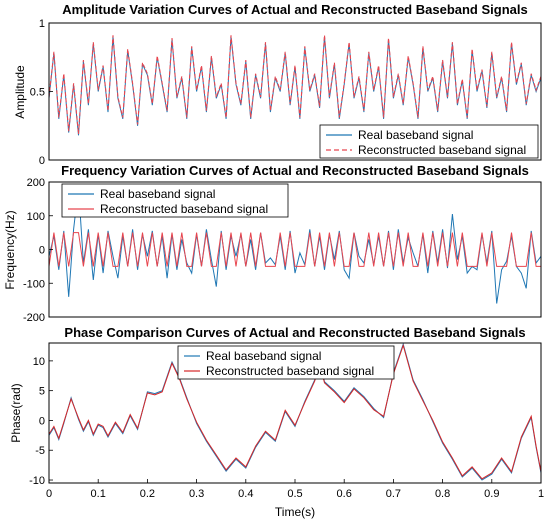 The image size is (550, 523). Describe the element at coordinates (294, 494) in the screenshot. I see `x-tick-label: 0.5` at that location.